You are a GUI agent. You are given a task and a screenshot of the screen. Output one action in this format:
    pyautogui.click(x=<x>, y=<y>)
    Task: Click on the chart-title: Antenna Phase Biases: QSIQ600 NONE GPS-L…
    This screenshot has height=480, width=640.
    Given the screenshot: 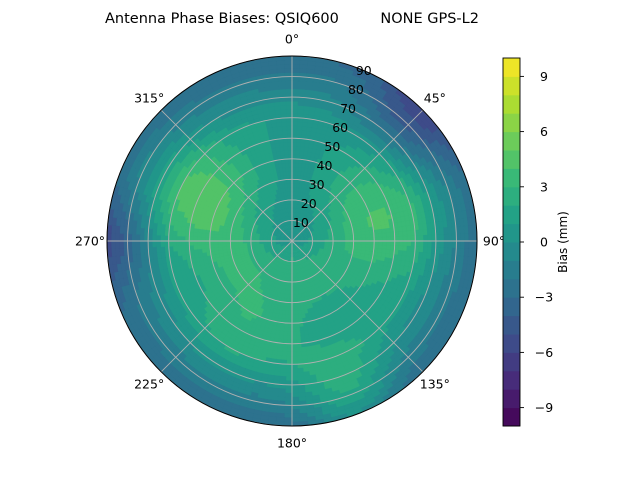 What is the action you would take?
    pyautogui.click(x=292, y=19)
    